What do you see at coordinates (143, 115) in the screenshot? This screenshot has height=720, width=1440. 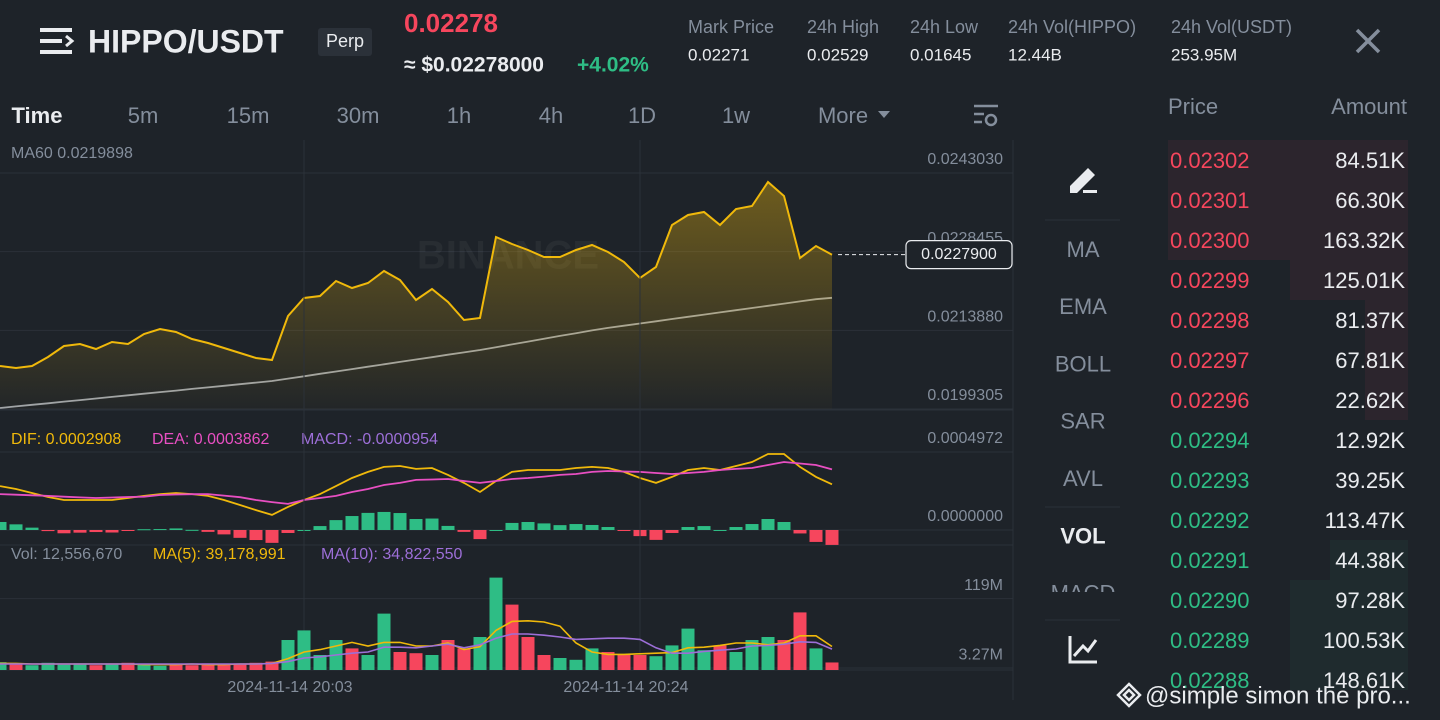 I see `timeframe-tab: 5m` at bounding box center [143, 115].